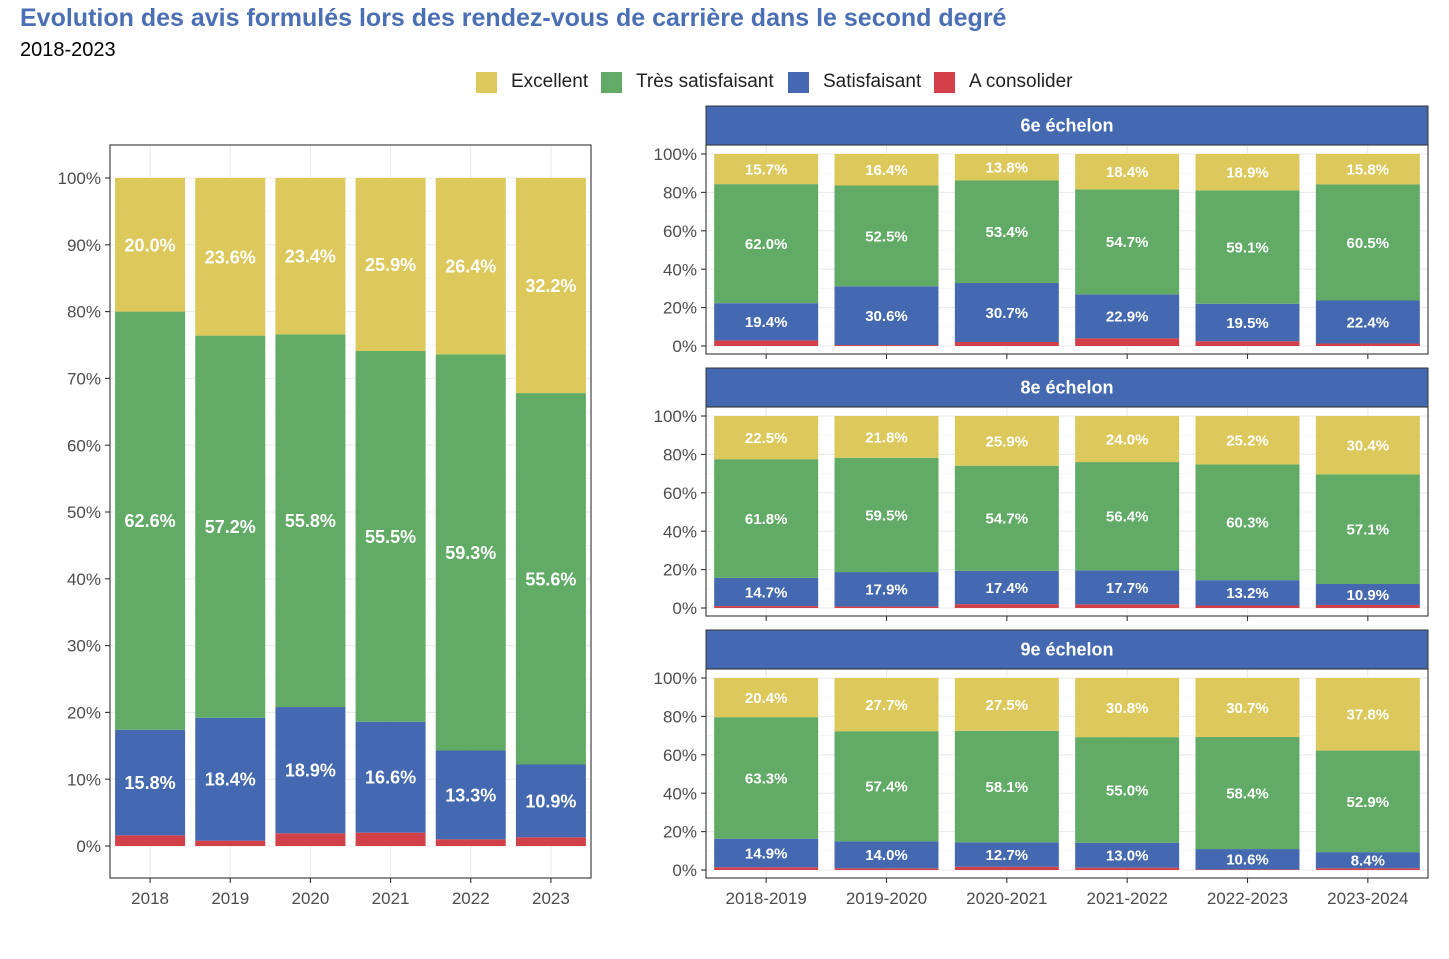  Describe the element at coordinates (84, 713) in the screenshot. I see `y-tick-label: 20%` at that location.